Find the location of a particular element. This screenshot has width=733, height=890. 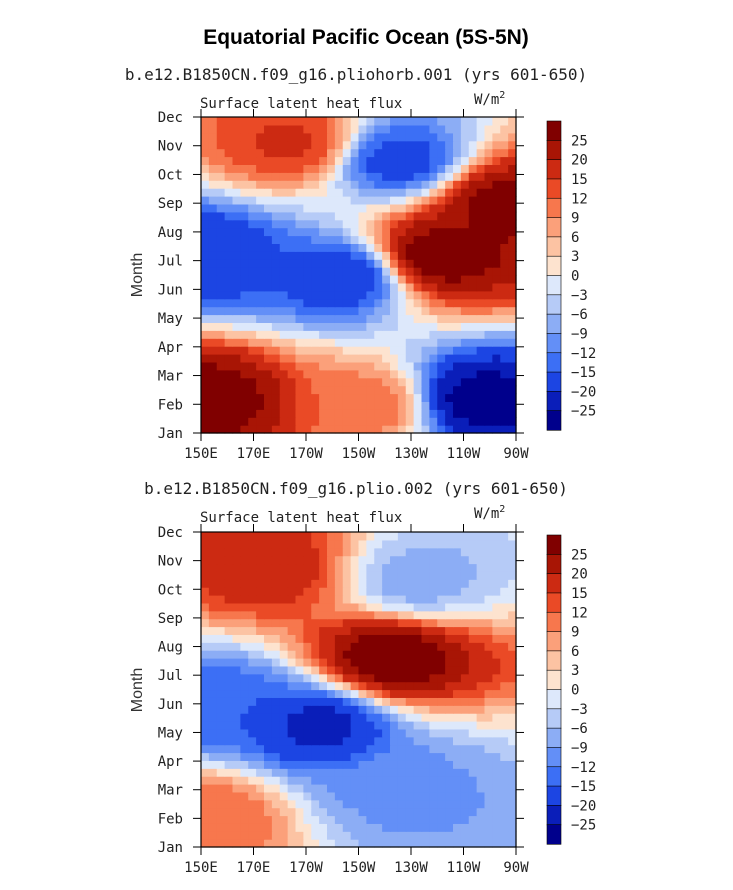

colorbar-label: −9 is located at coordinates (579, 334).